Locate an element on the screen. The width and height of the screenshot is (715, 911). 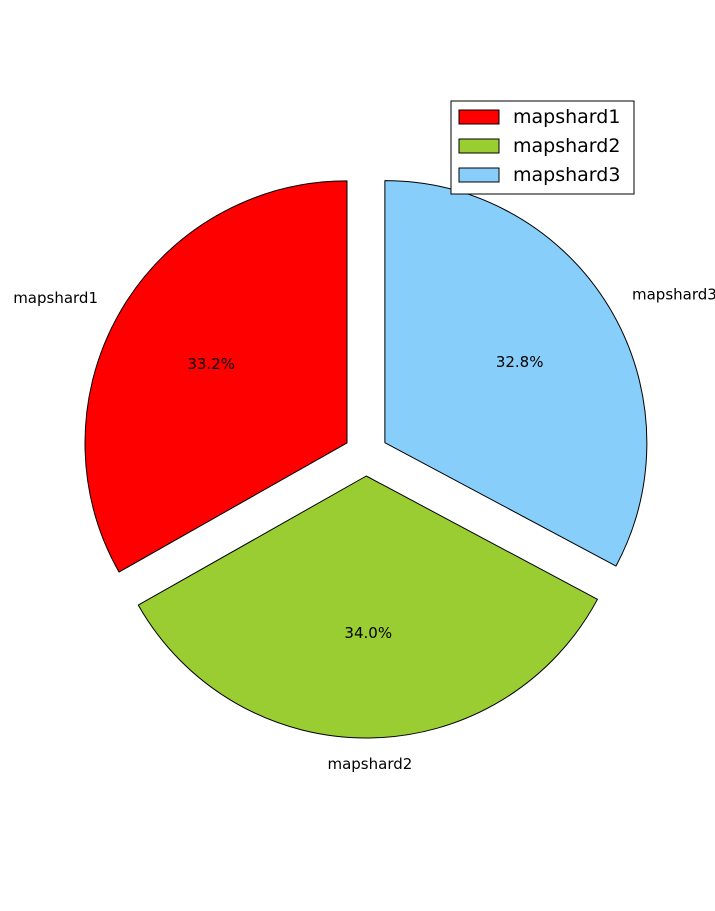
pie-pct-label-mapshard2: 34.0% is located at coordinates (368, 633).